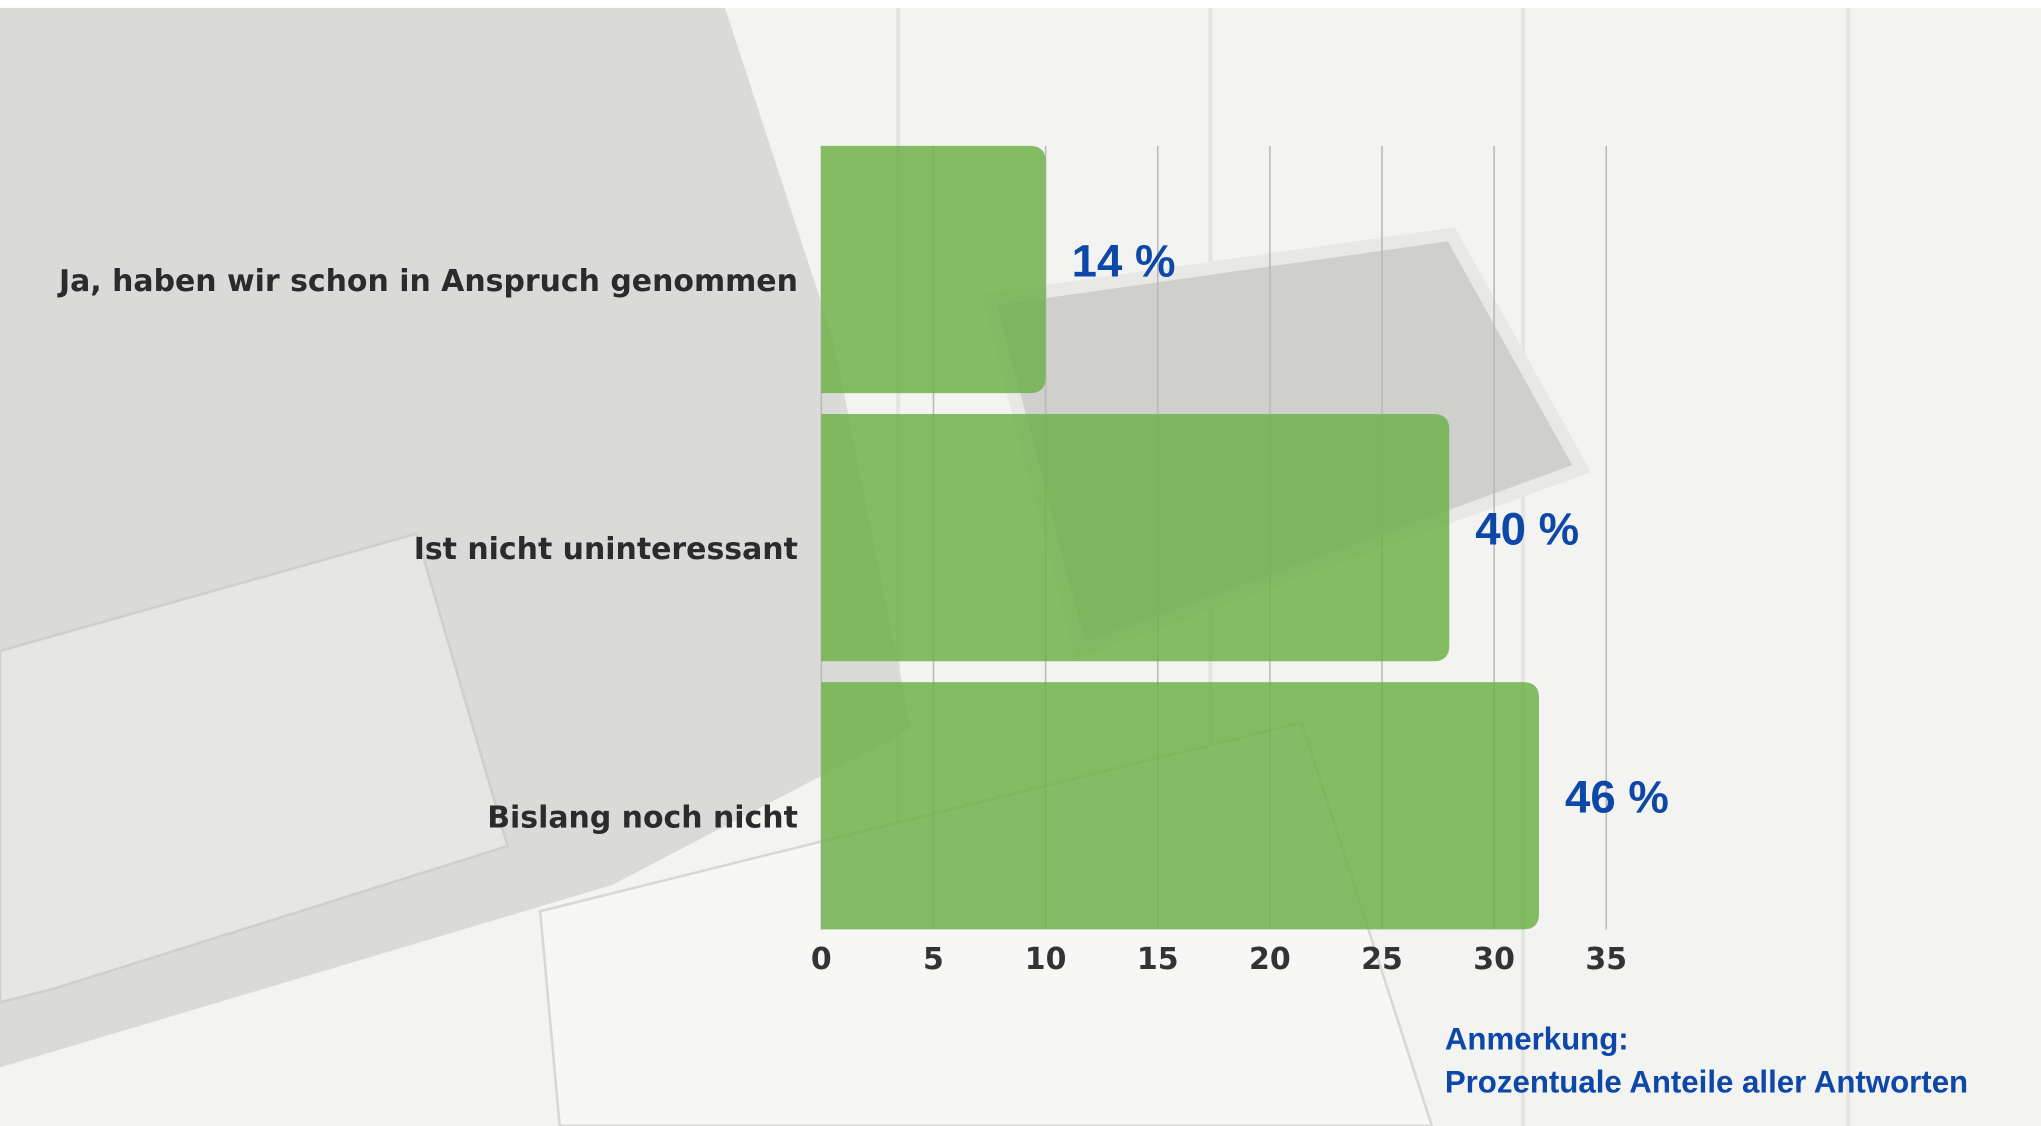 Image resolution: width=2041 pixels, height=1126 pixels. I want to click on x-tick-label: 0, so click(821, 959).